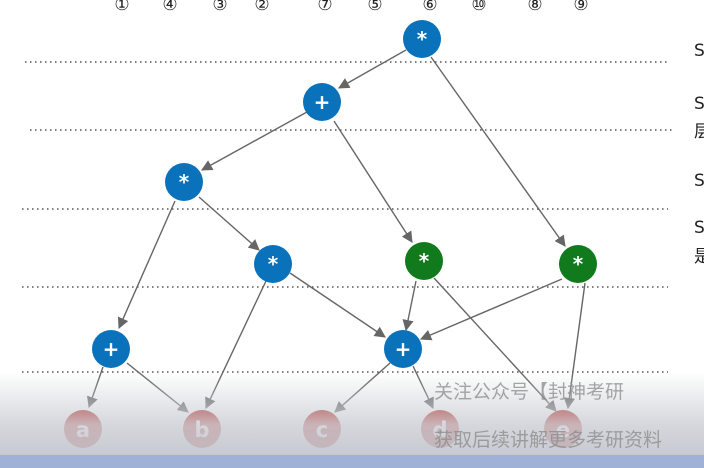  What do you see at coordinates (352, 461) in the screenshot?
I see `bottom-bar` at bounding box center [352, 461].